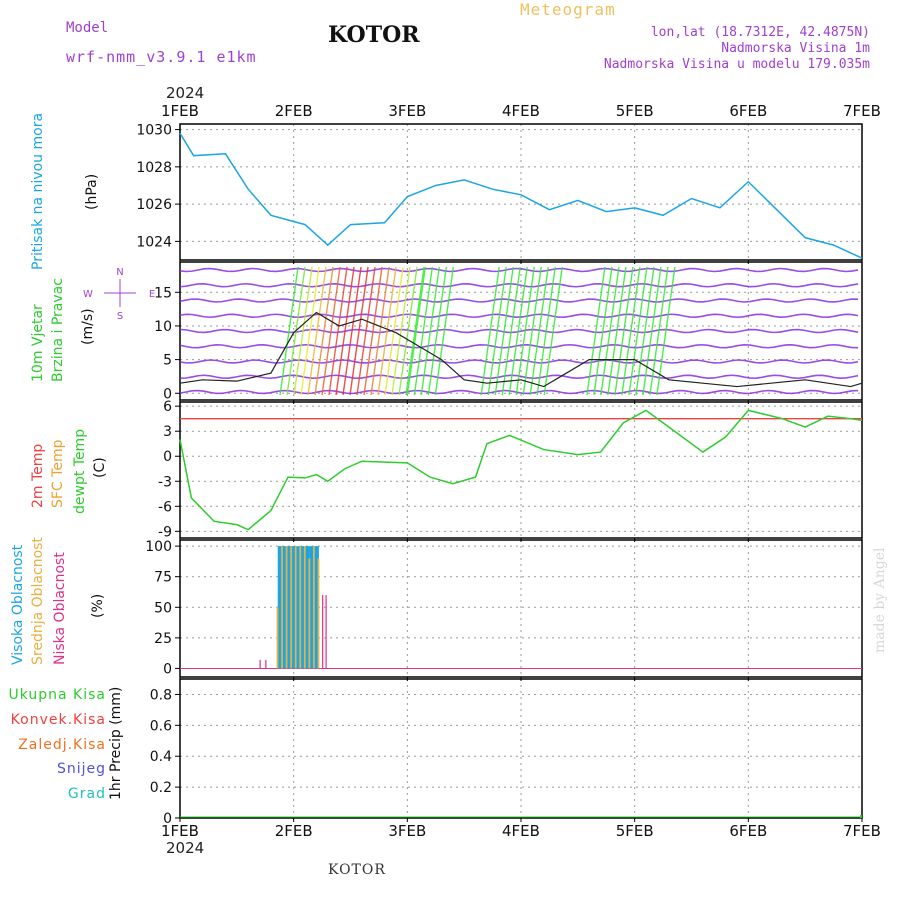 The width and height of the screenshot is (900, 900). What do you see at coordinates (521, 748) in the screenshot?
I see `panel-frame` at bounding box center [521, 748].